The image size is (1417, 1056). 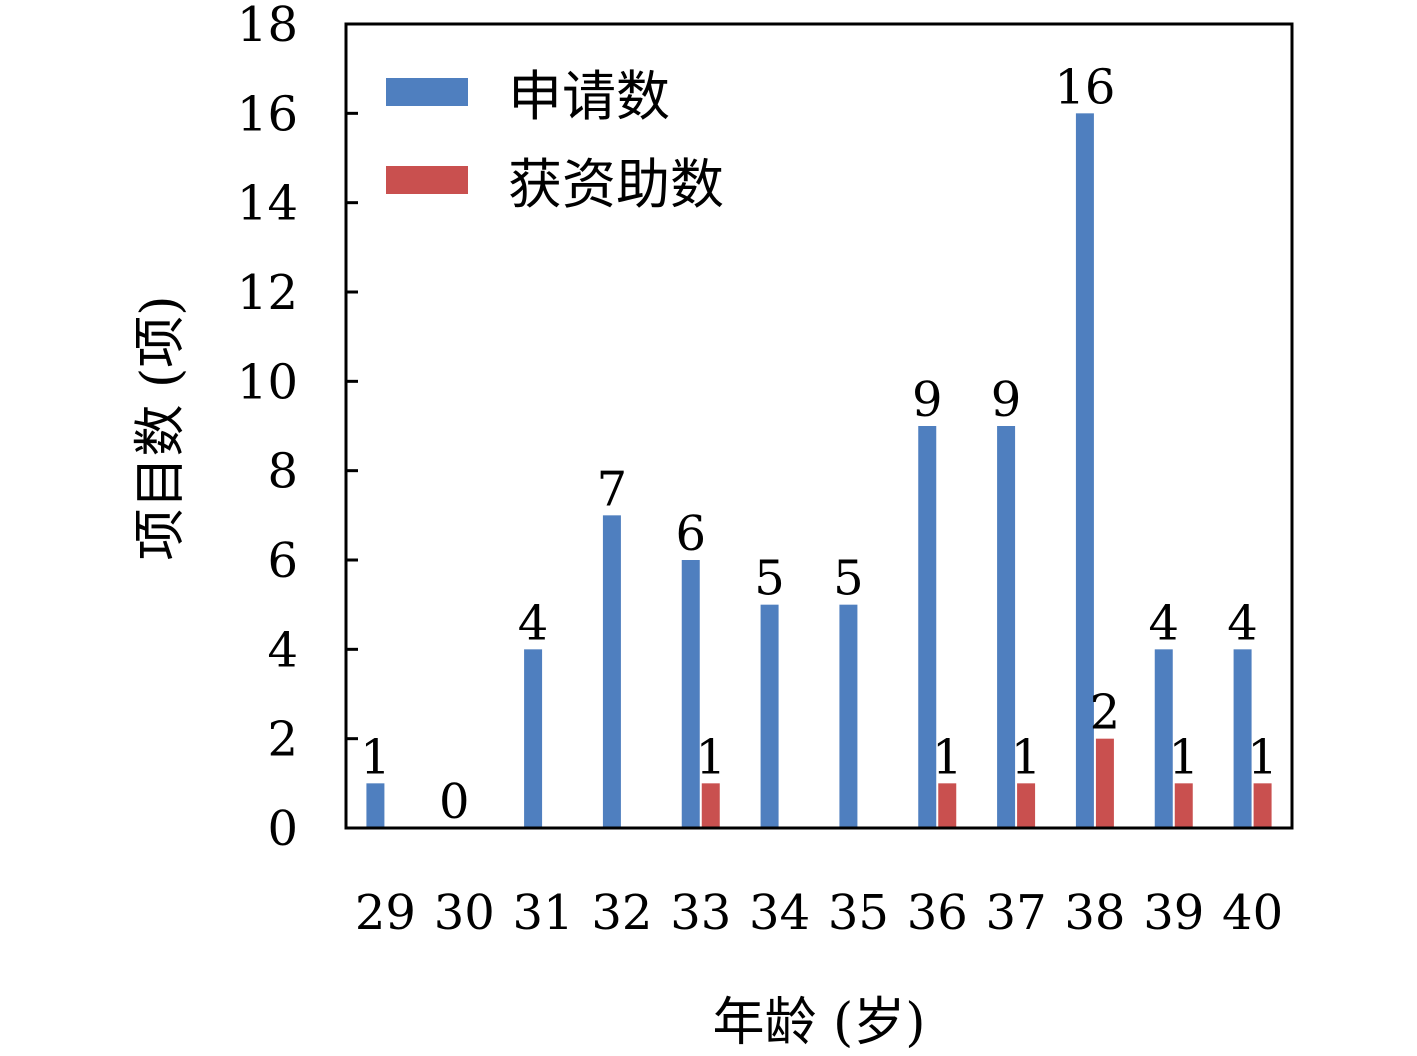 I want to click on x-tick-label: 32, so click(x=621, y=913).